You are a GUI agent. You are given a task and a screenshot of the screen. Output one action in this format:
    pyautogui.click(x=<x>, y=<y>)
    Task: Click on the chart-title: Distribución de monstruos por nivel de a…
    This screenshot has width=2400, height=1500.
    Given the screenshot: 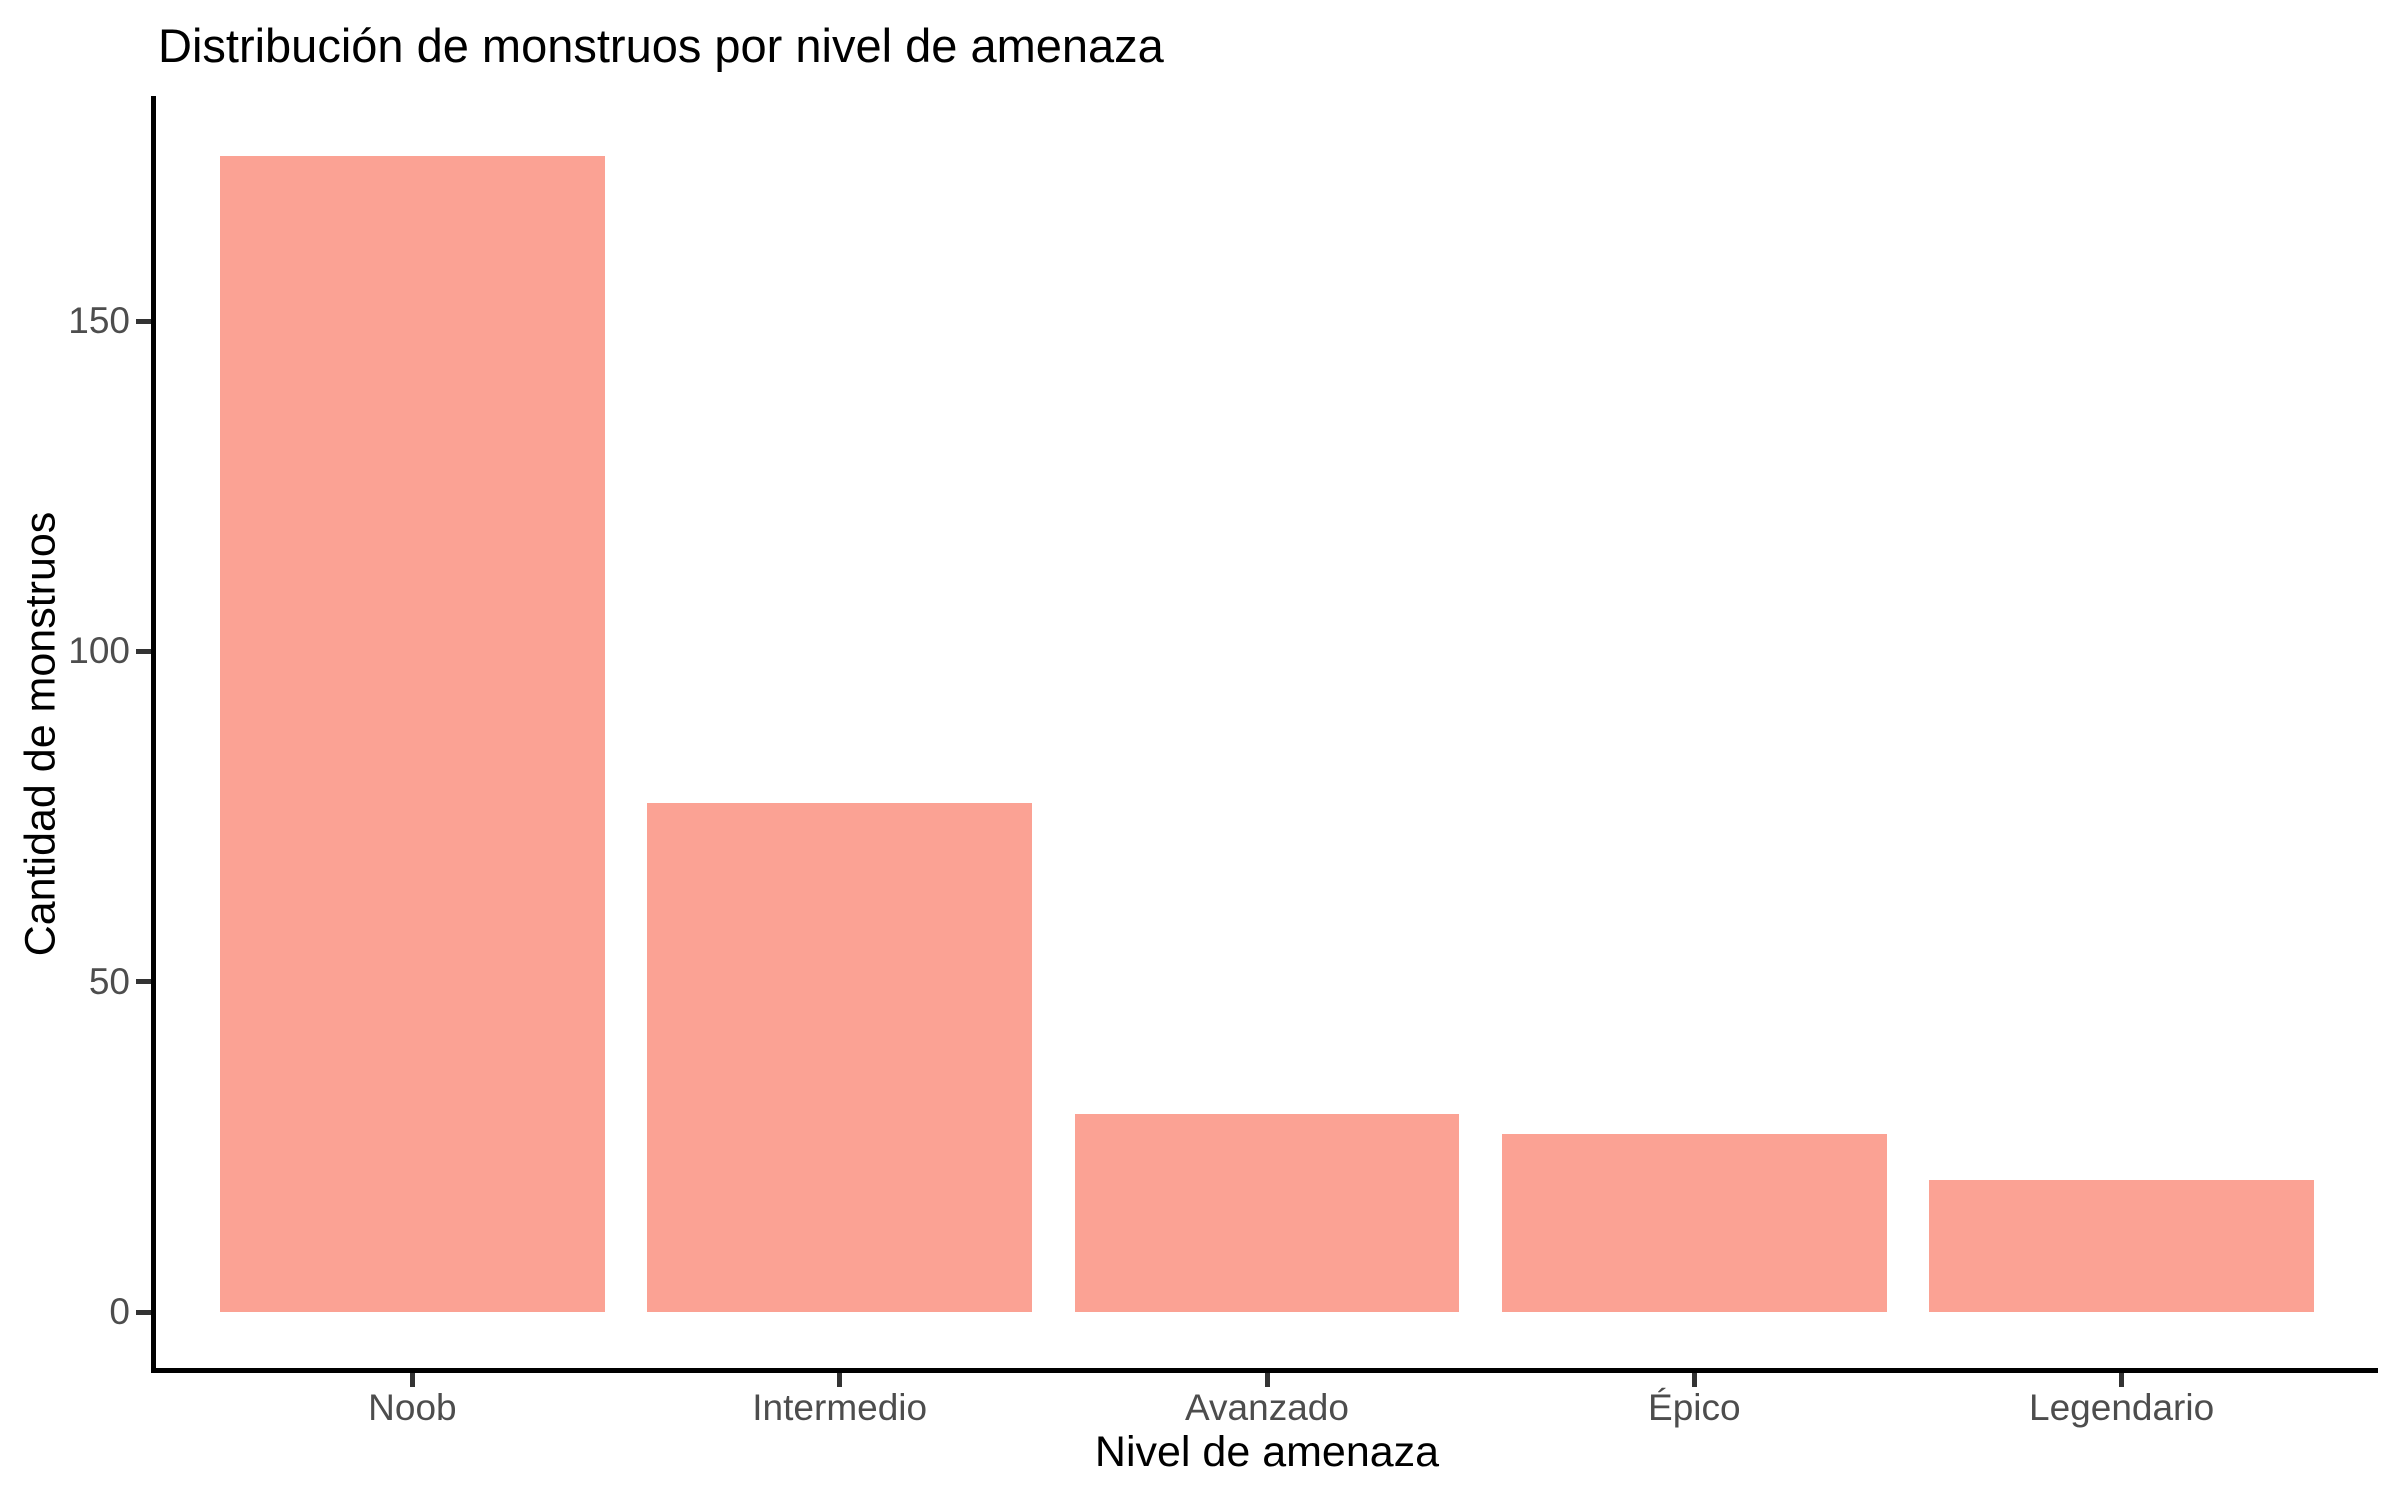 What is the action you would take?
    pyautogui.click(x=661, y=45)
    